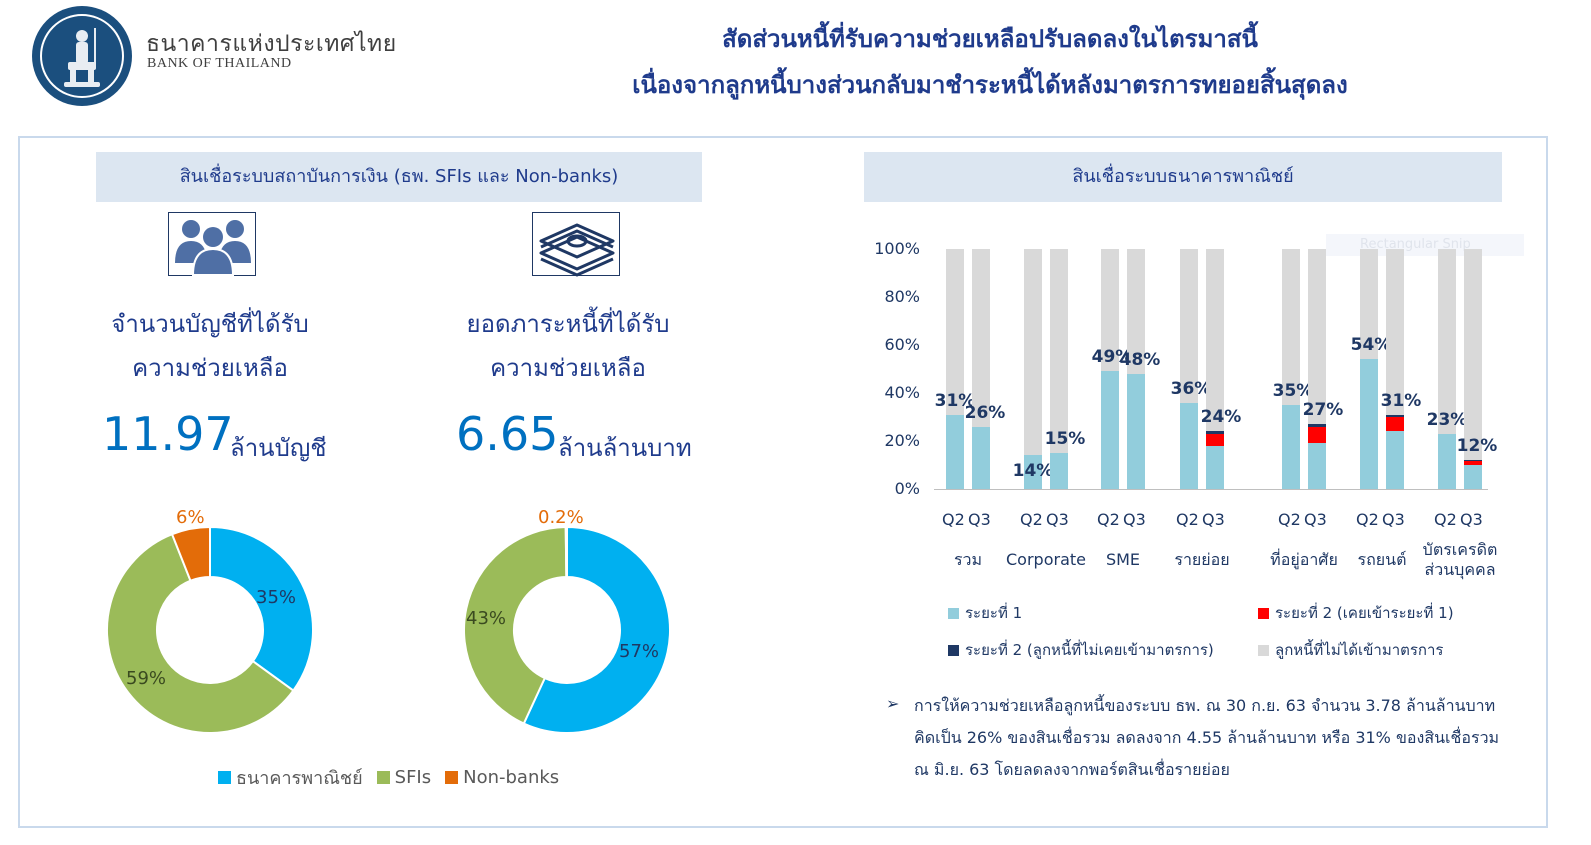  Describe the element at coordinates (1112, 357) in the screenshot. I see `bar-value-label: 49%` at that location.